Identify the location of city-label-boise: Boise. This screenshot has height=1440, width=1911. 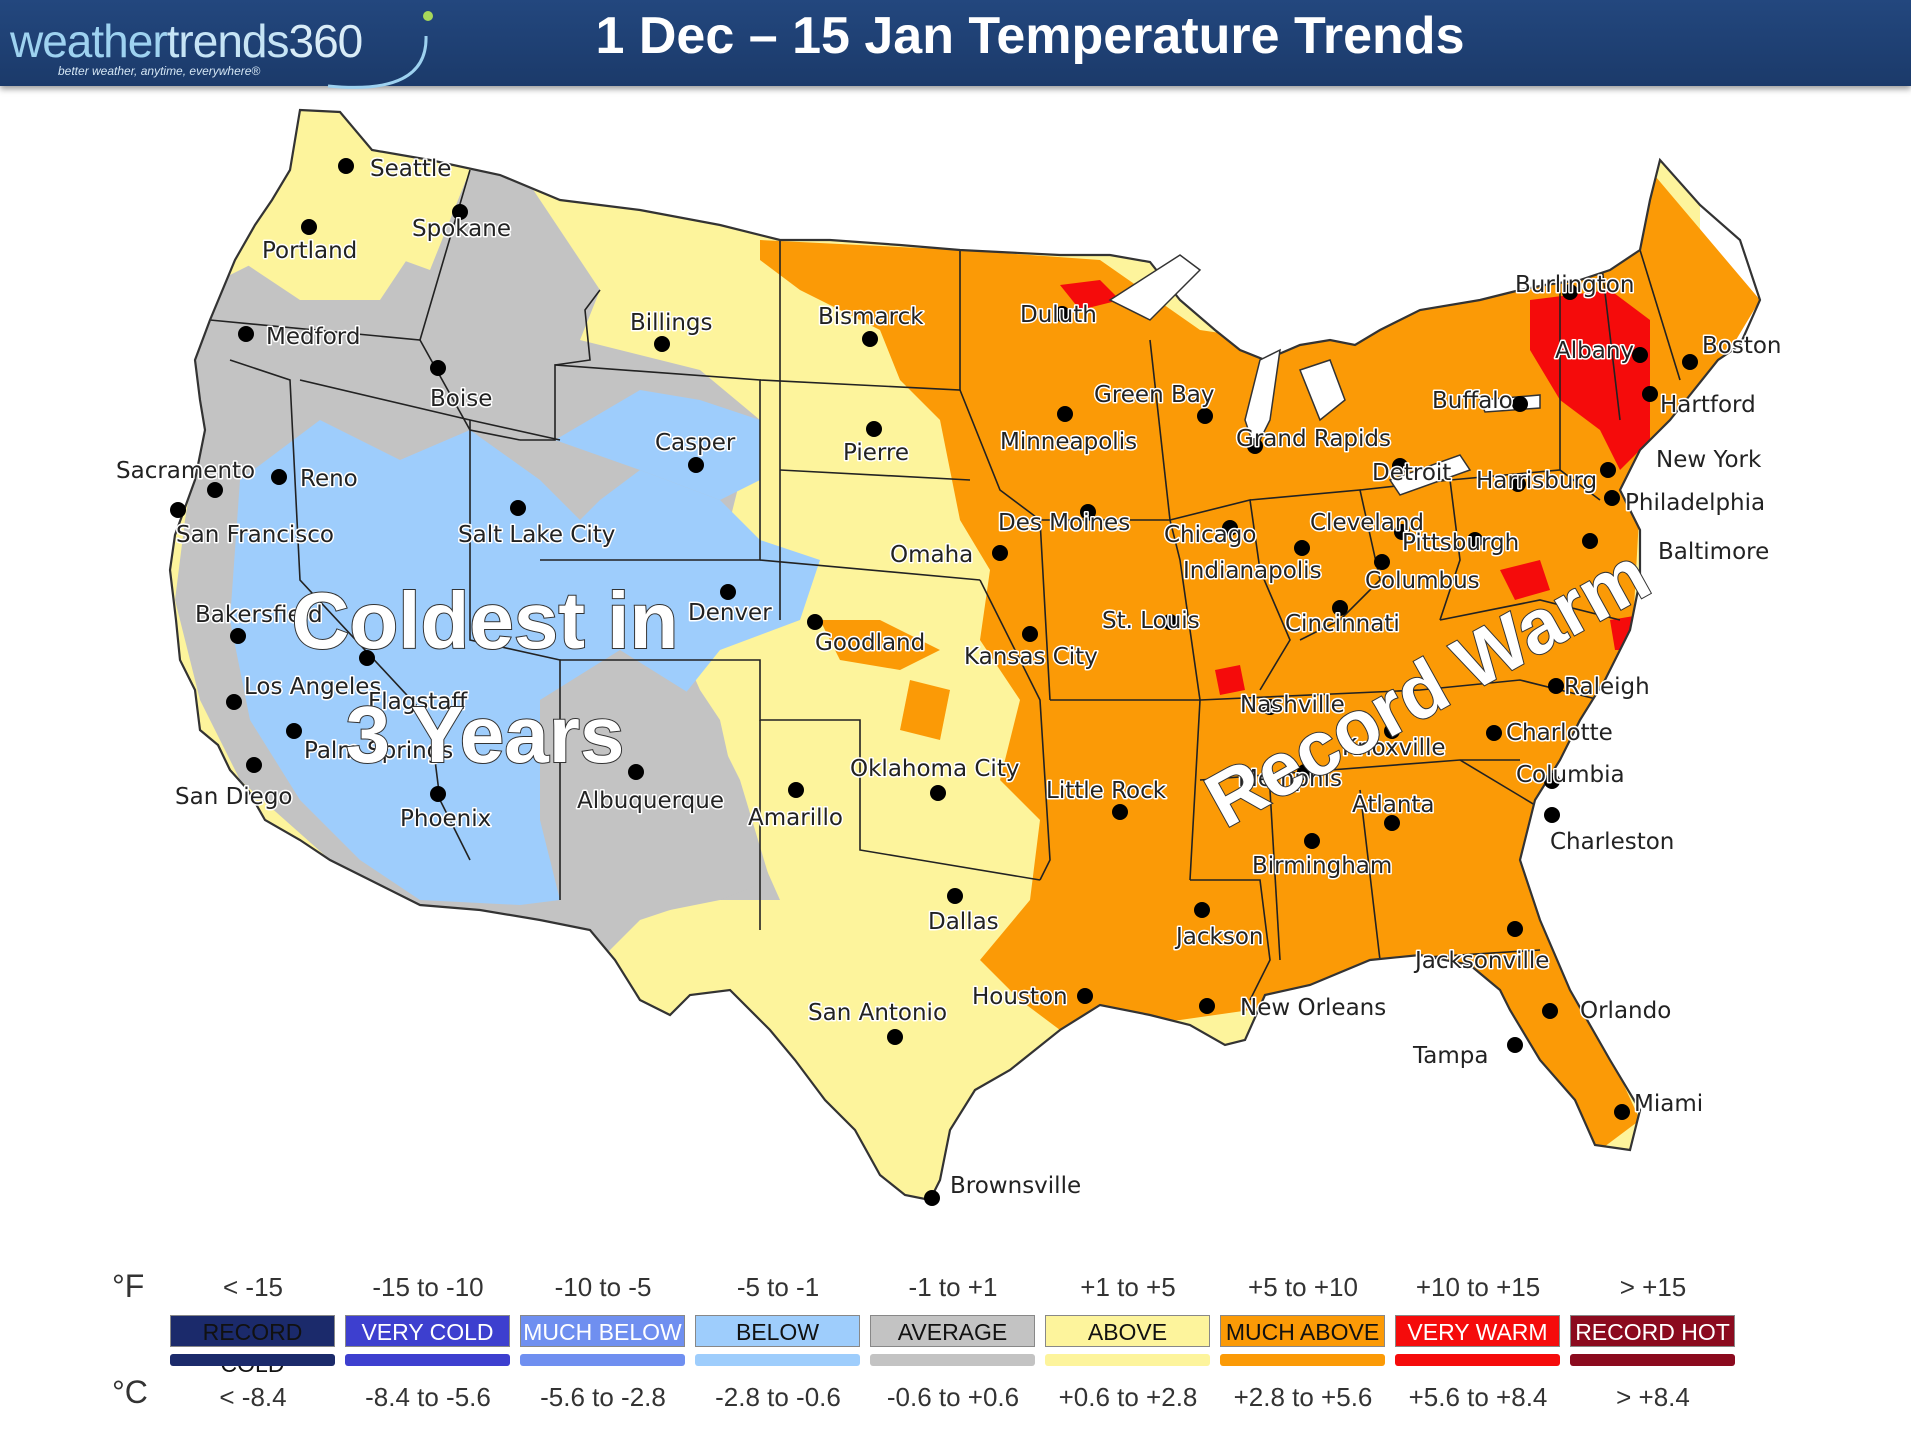
(461, 399).